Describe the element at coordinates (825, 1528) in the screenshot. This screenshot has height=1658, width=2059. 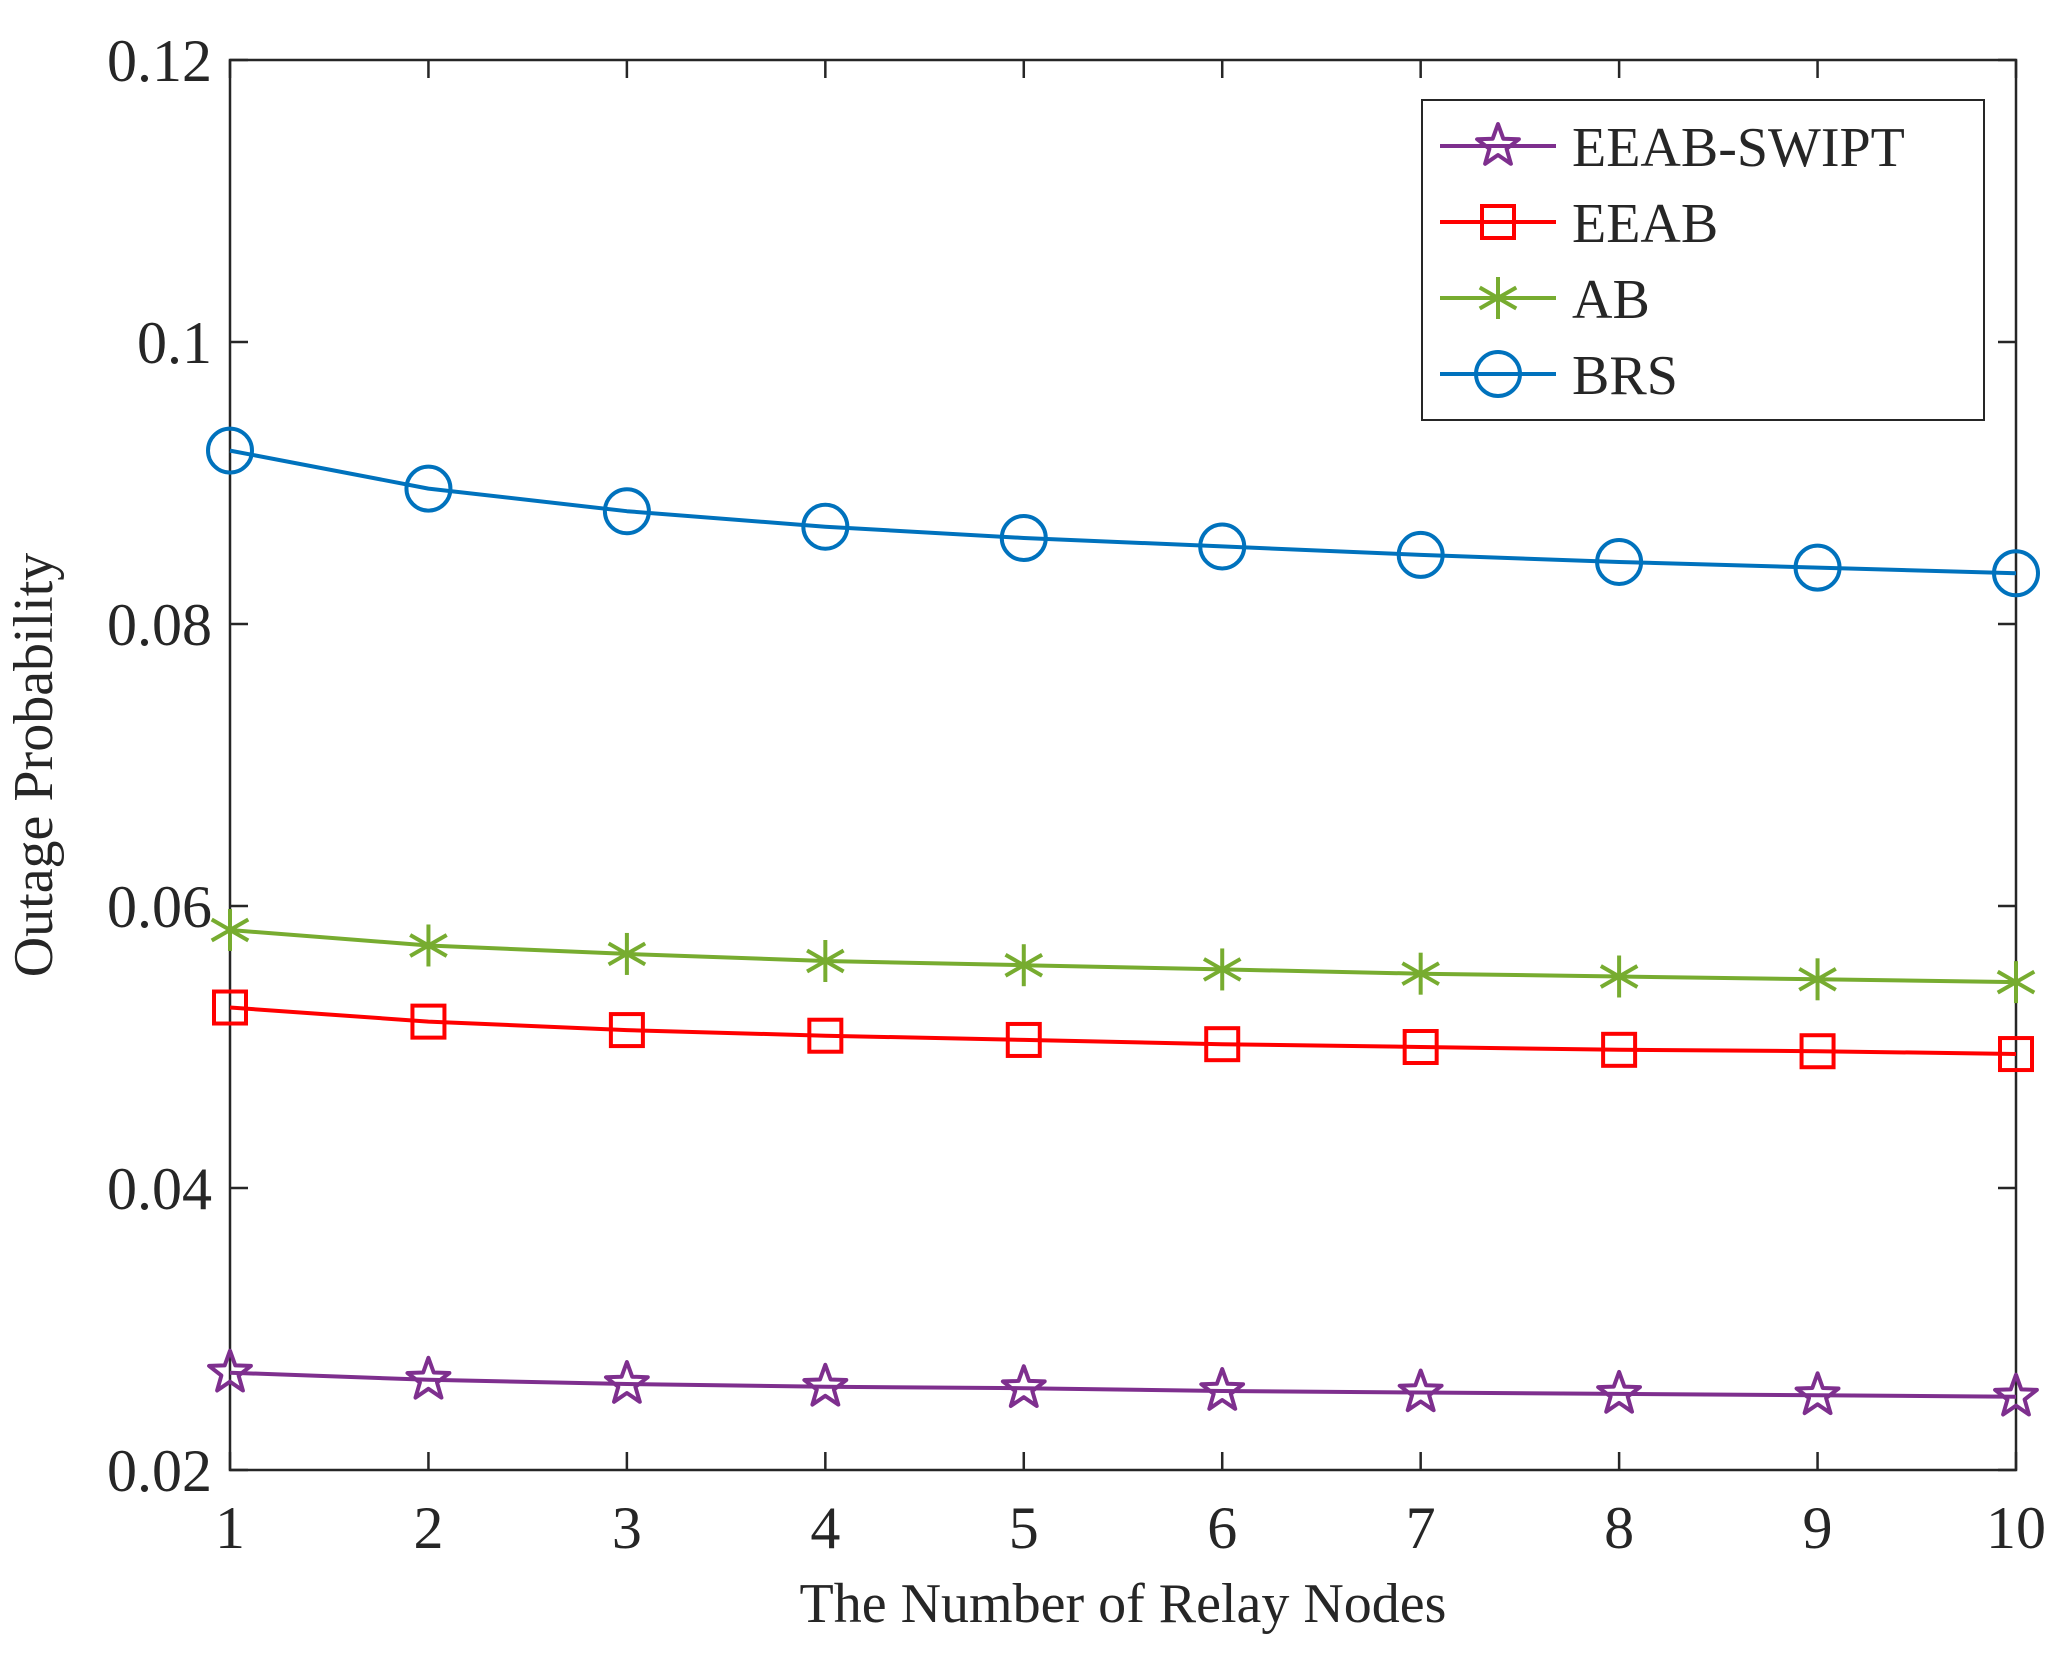
I see `x-tick-label: 4` at that location.